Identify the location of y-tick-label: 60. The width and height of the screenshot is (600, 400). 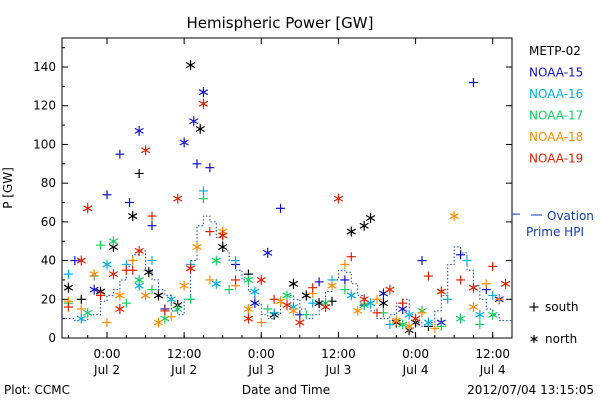
(48, 222).